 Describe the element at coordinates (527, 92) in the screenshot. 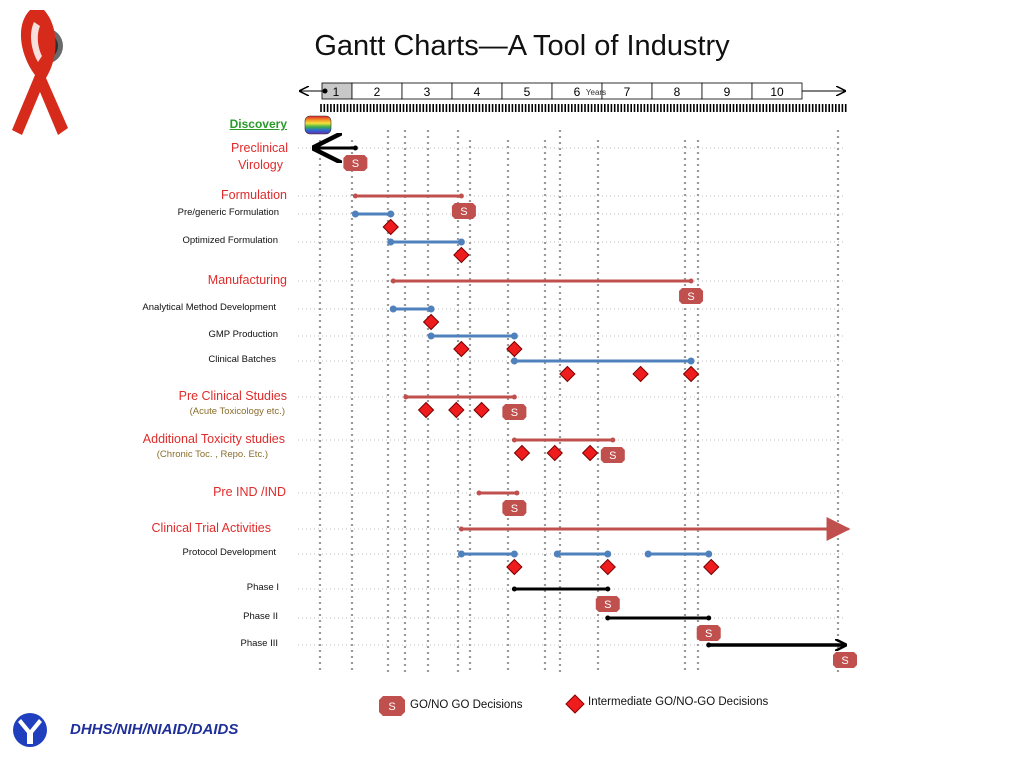

I see `year-tick-label: 5` at that location.